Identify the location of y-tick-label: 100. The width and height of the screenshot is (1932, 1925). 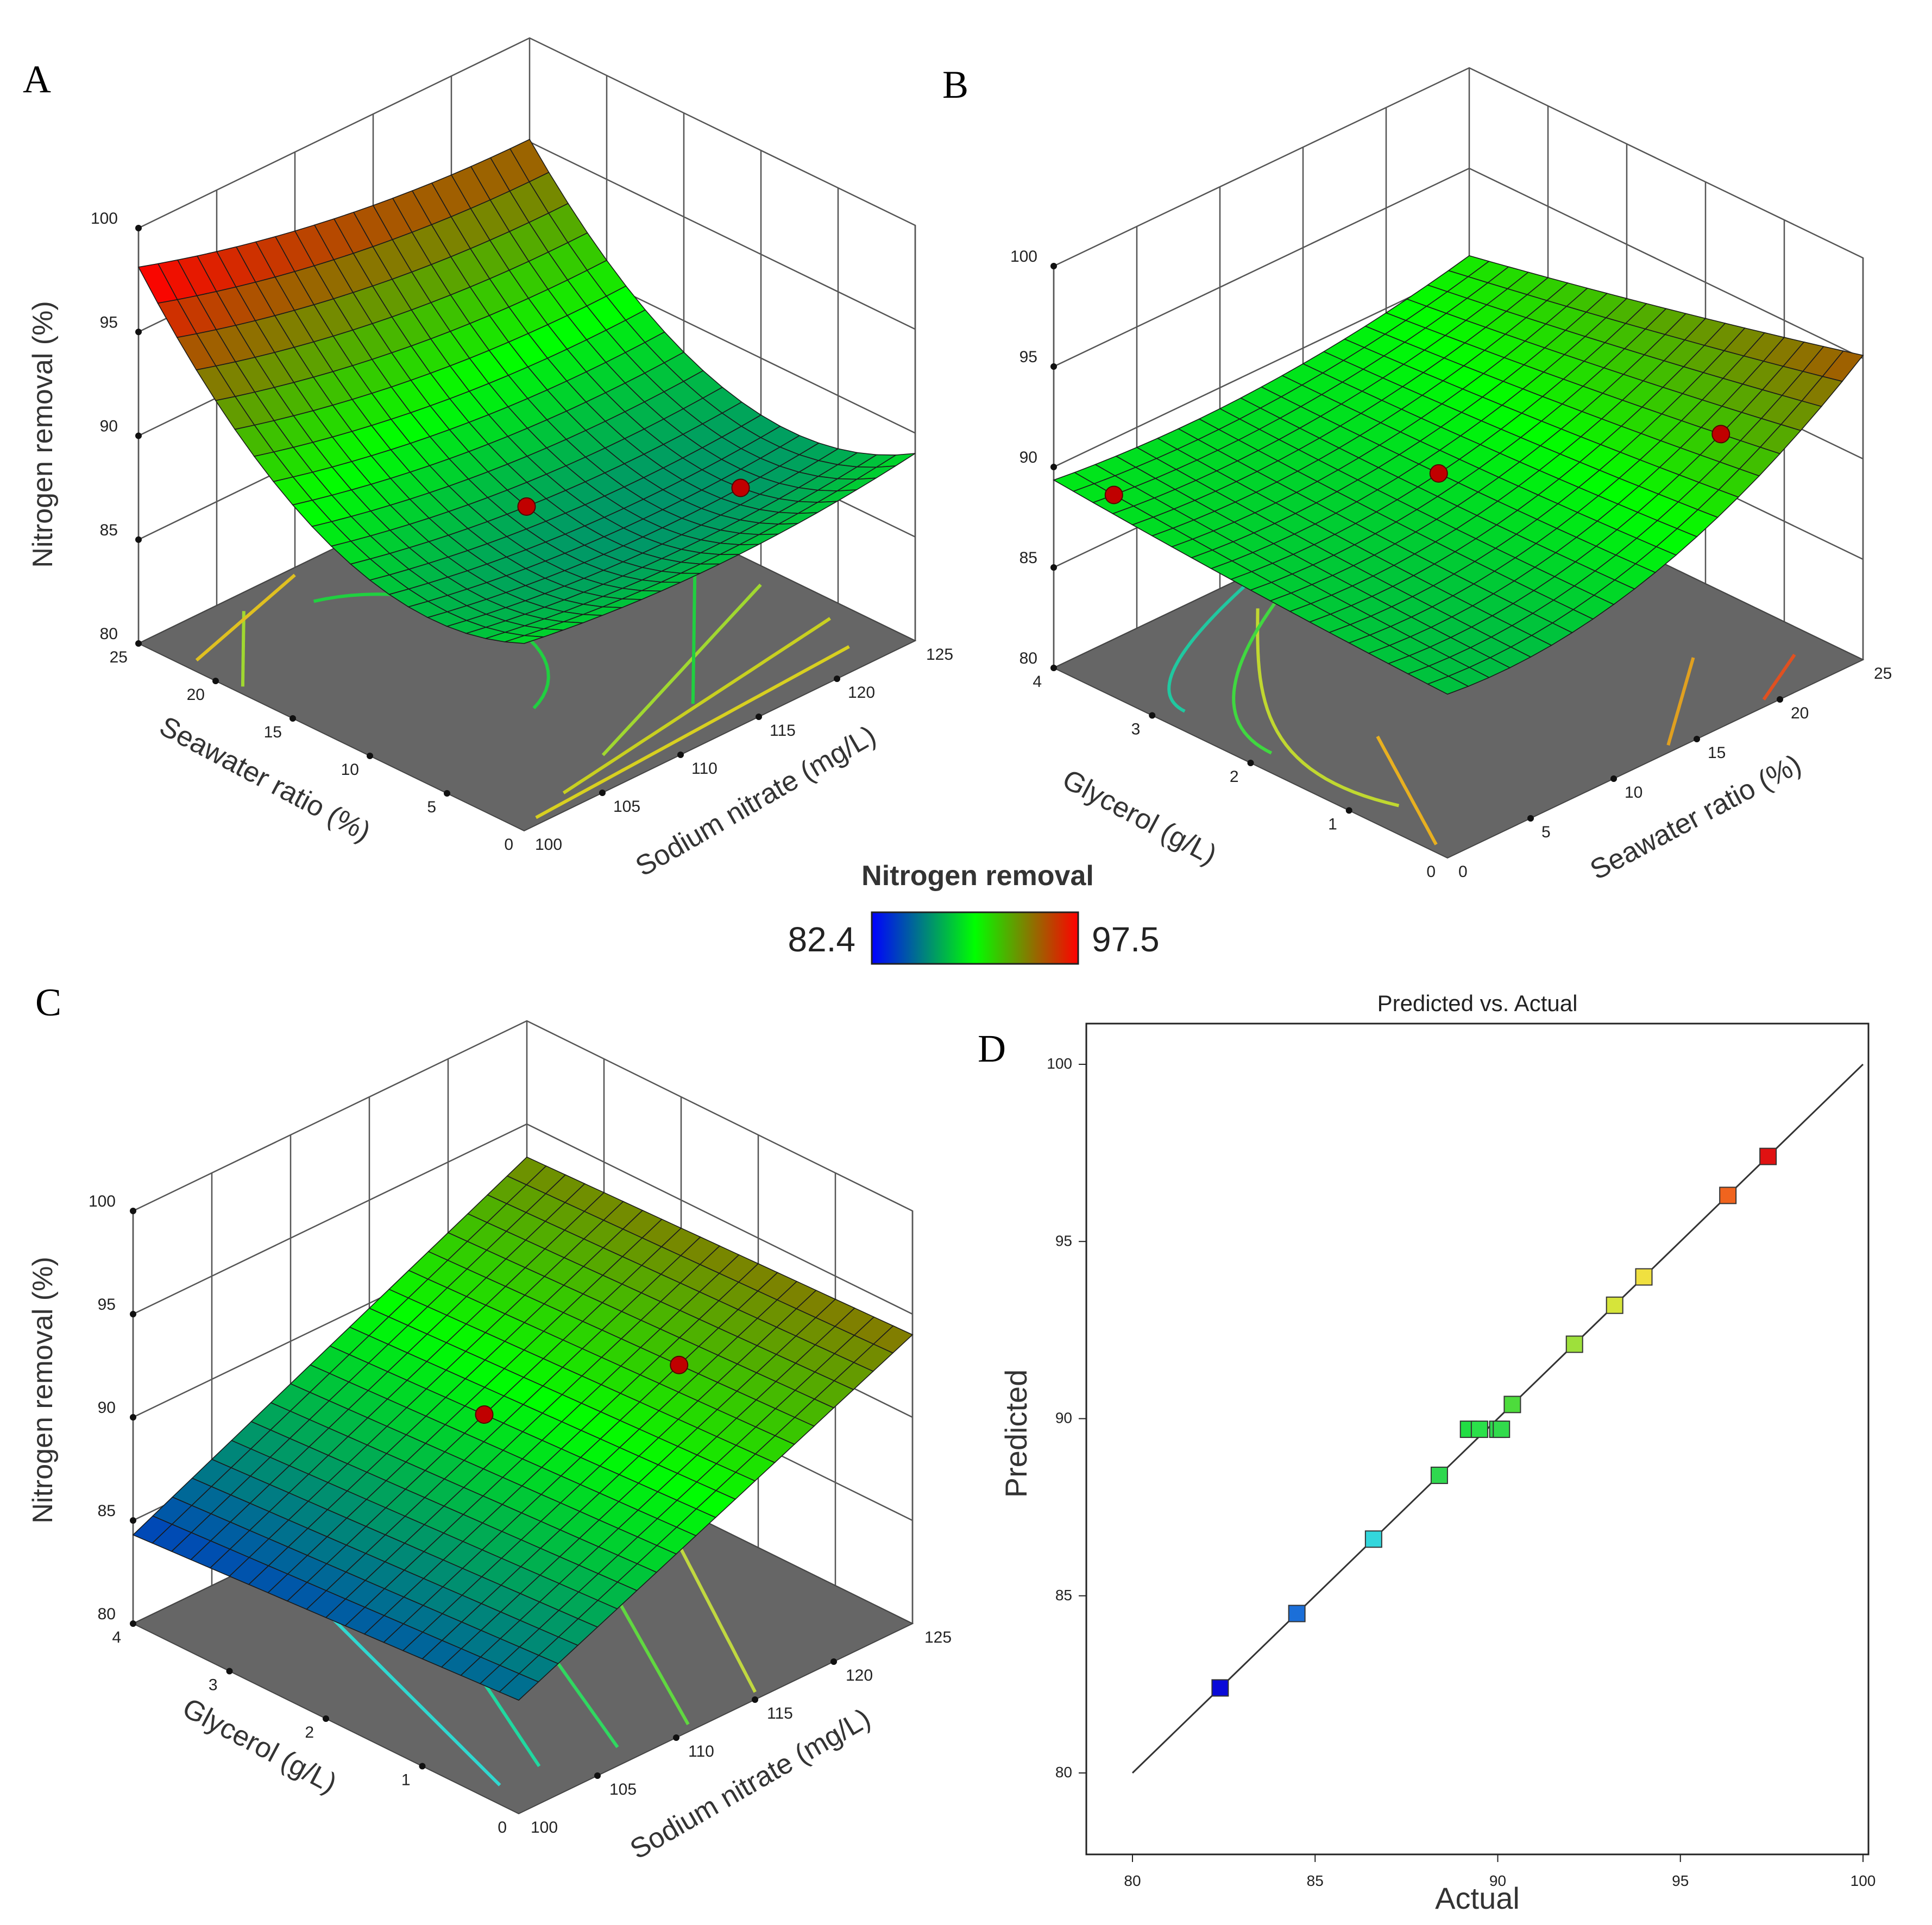
(1059, 1064).